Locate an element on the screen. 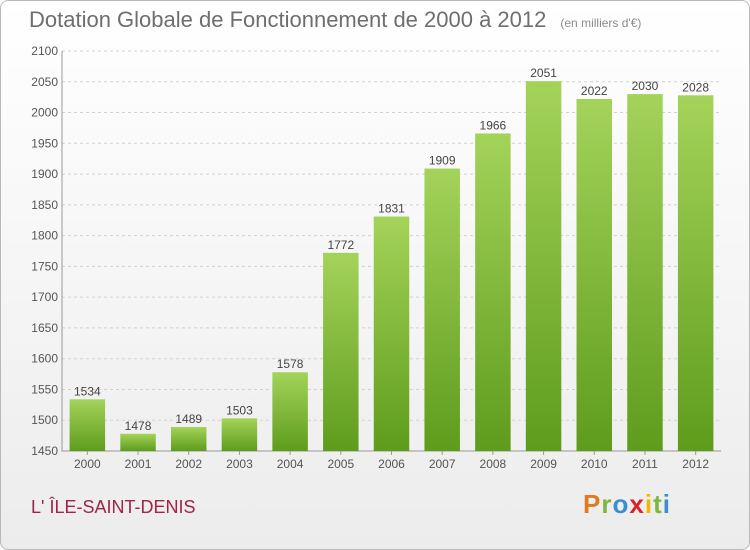 This screenshot has height=550, width=750. x-tick-label: 2004 is located at coordinates (290, 464).